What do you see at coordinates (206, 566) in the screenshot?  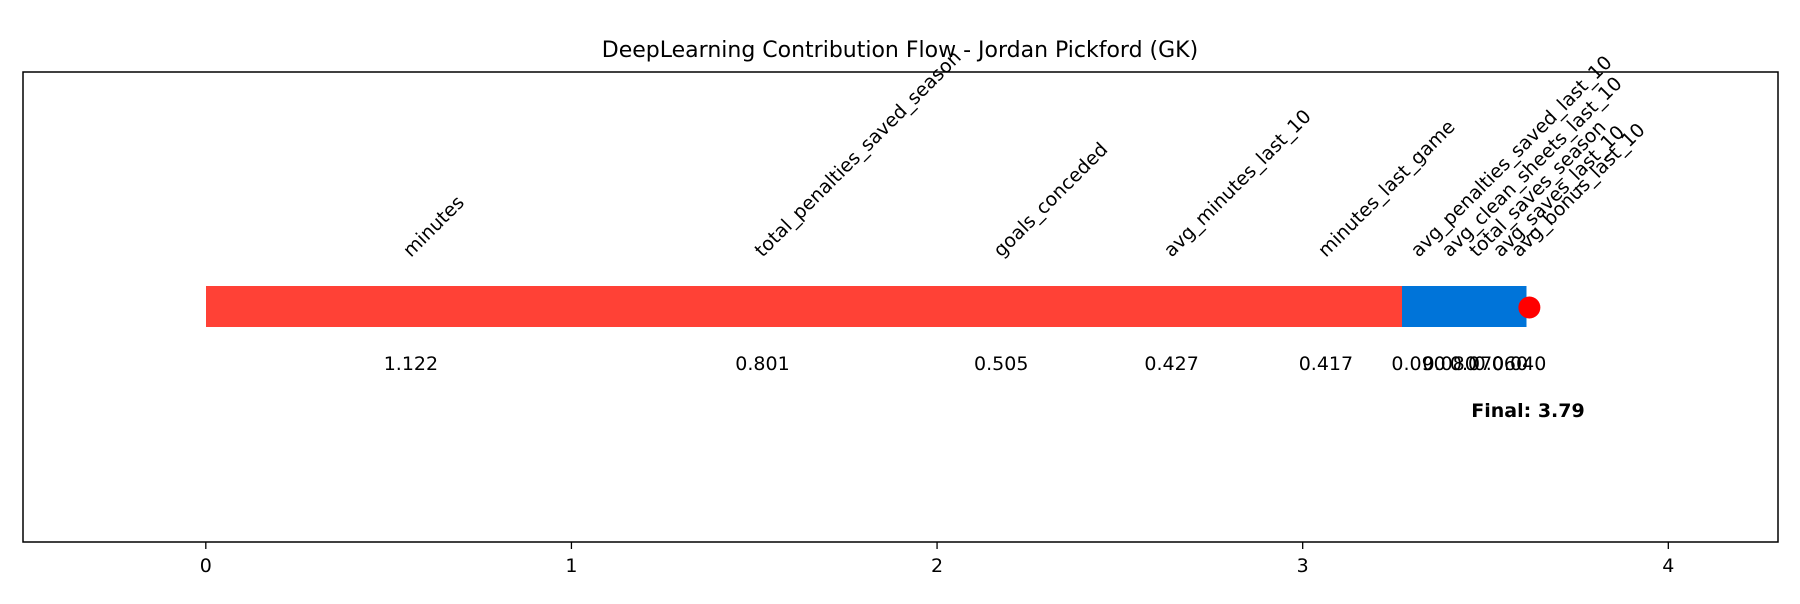 I see `x-tick-label: 0` at bounding box center [206, 566].